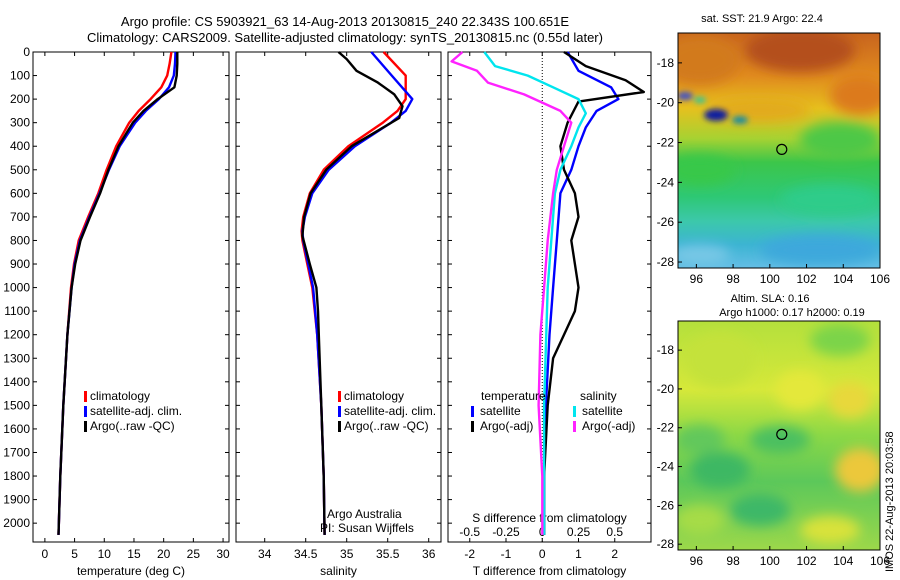 This screenshot has height=580, width=900. I want to click on timestamp-label: IMOS 22-Aug-2013 20:03:58, so click(890, 501).